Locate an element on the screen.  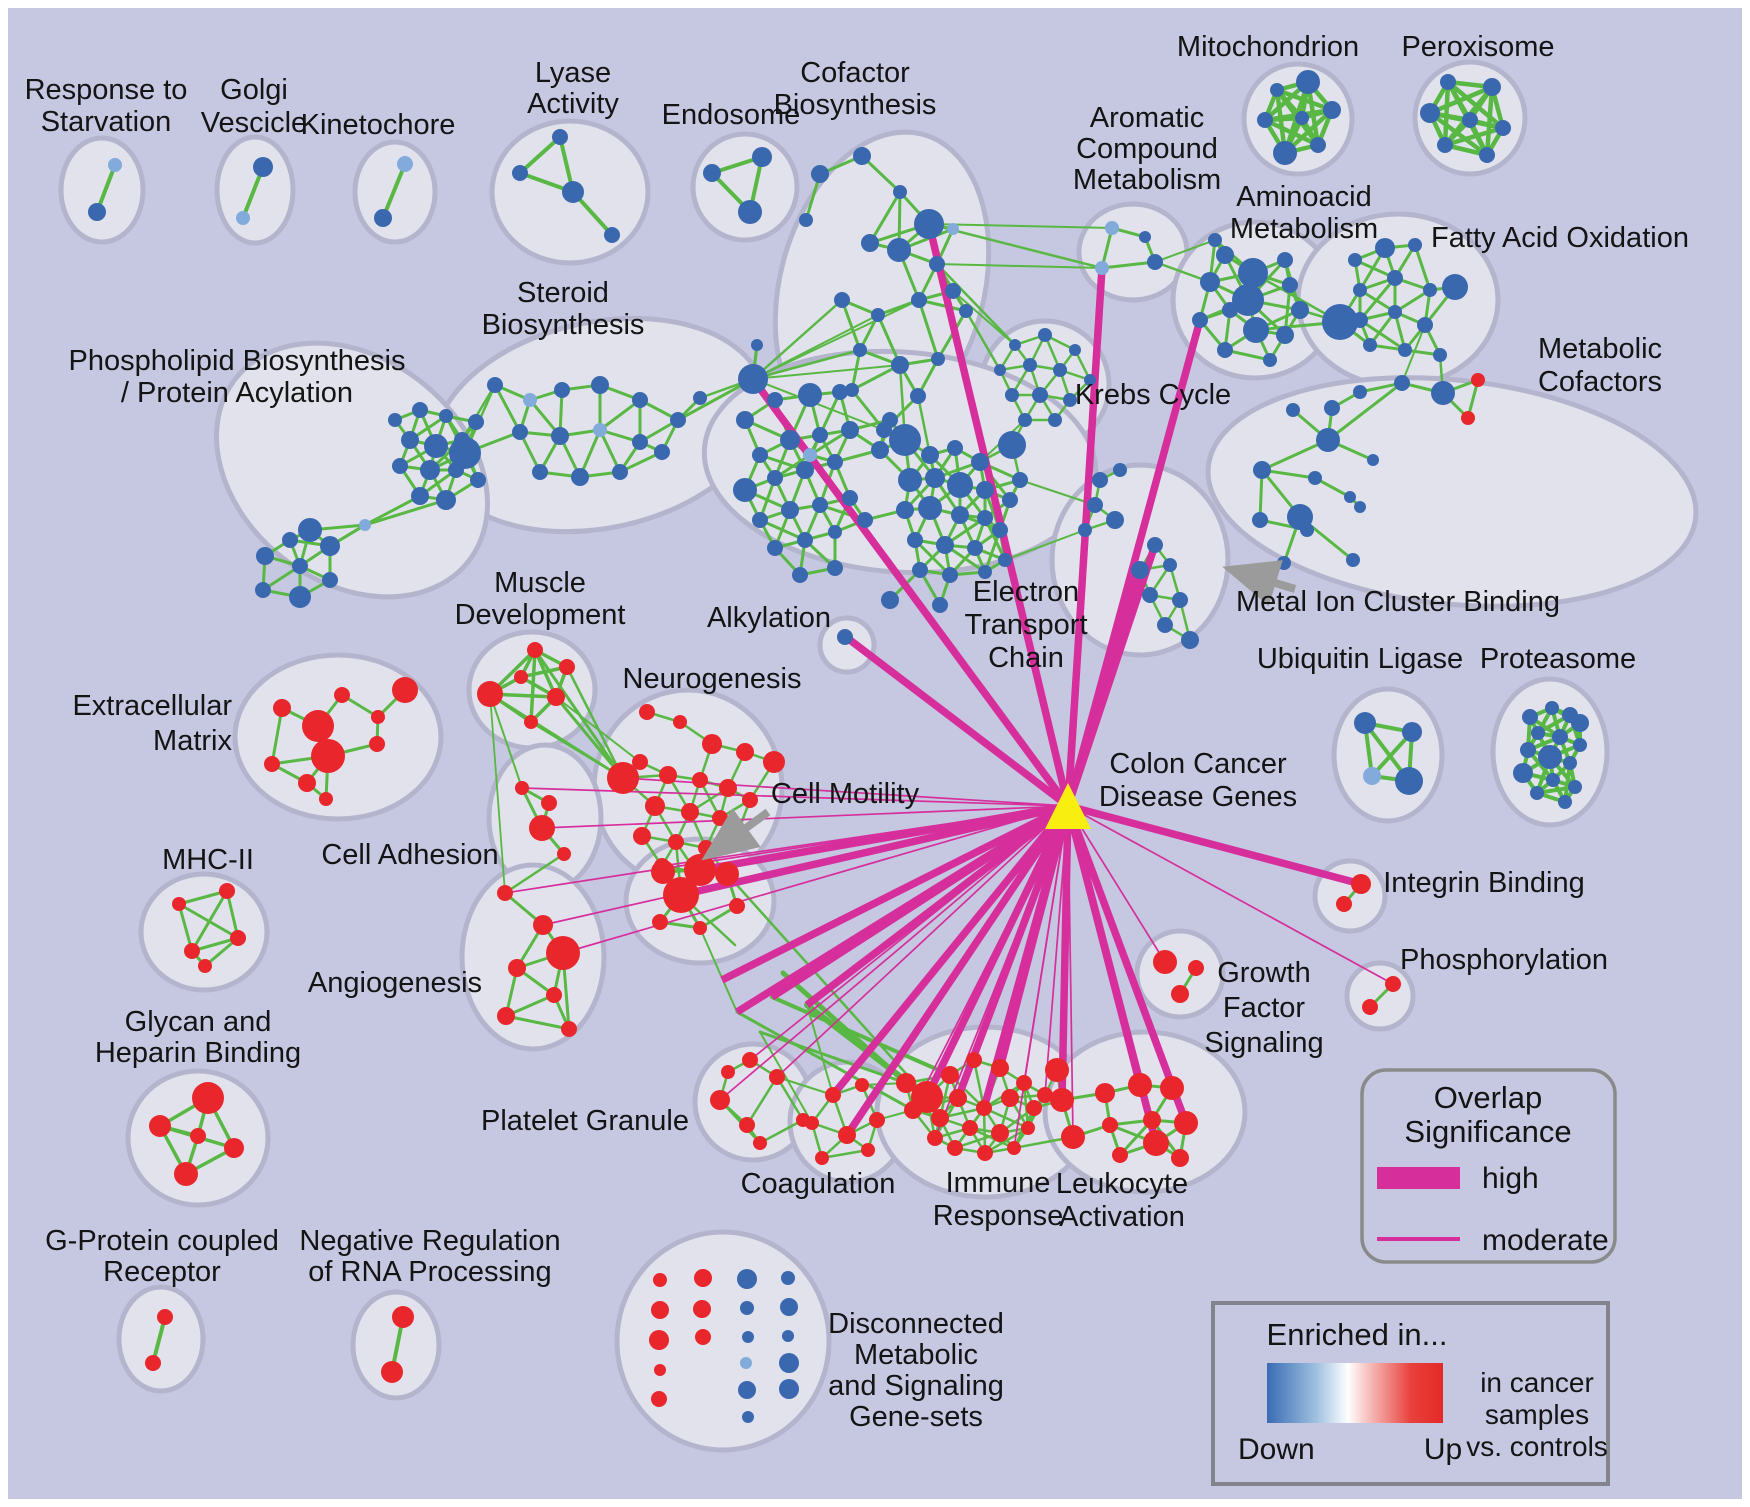
metal-ion-cluster-binding-node is located at coordinates (1180, 600).